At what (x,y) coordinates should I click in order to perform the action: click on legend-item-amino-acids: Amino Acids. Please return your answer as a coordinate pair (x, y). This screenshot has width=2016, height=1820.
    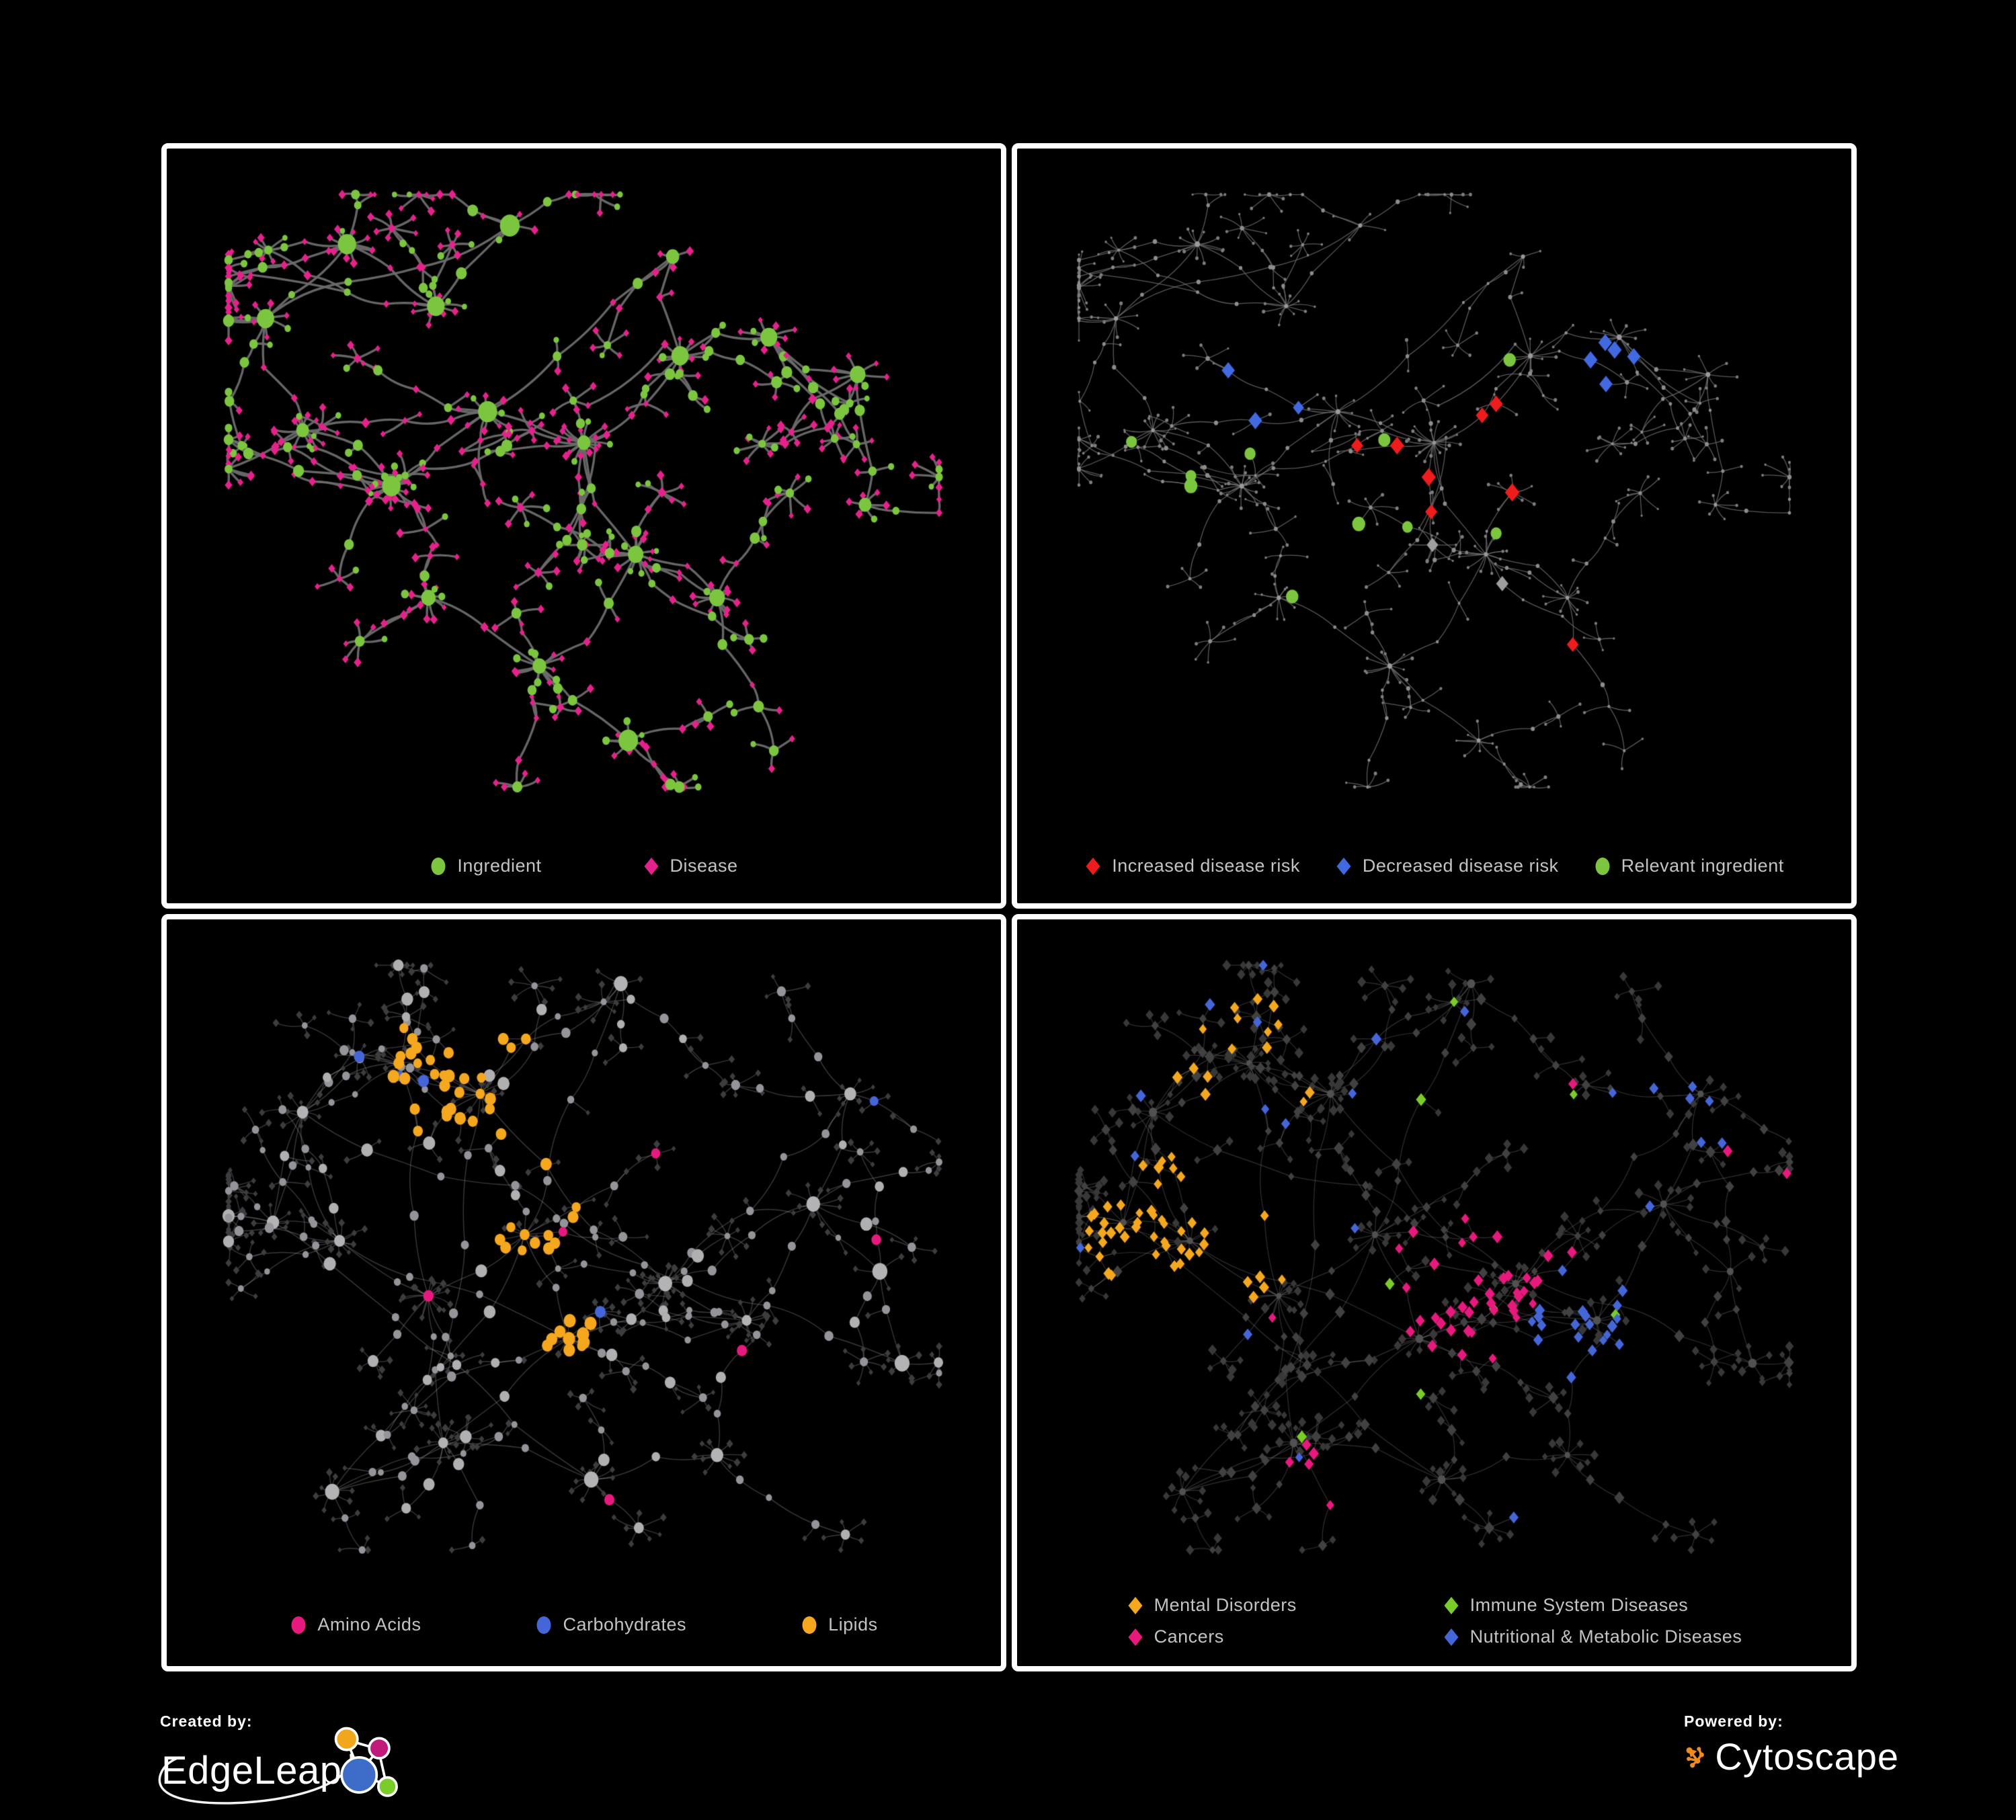
    Looking at the image, I should click on (355, 1625).